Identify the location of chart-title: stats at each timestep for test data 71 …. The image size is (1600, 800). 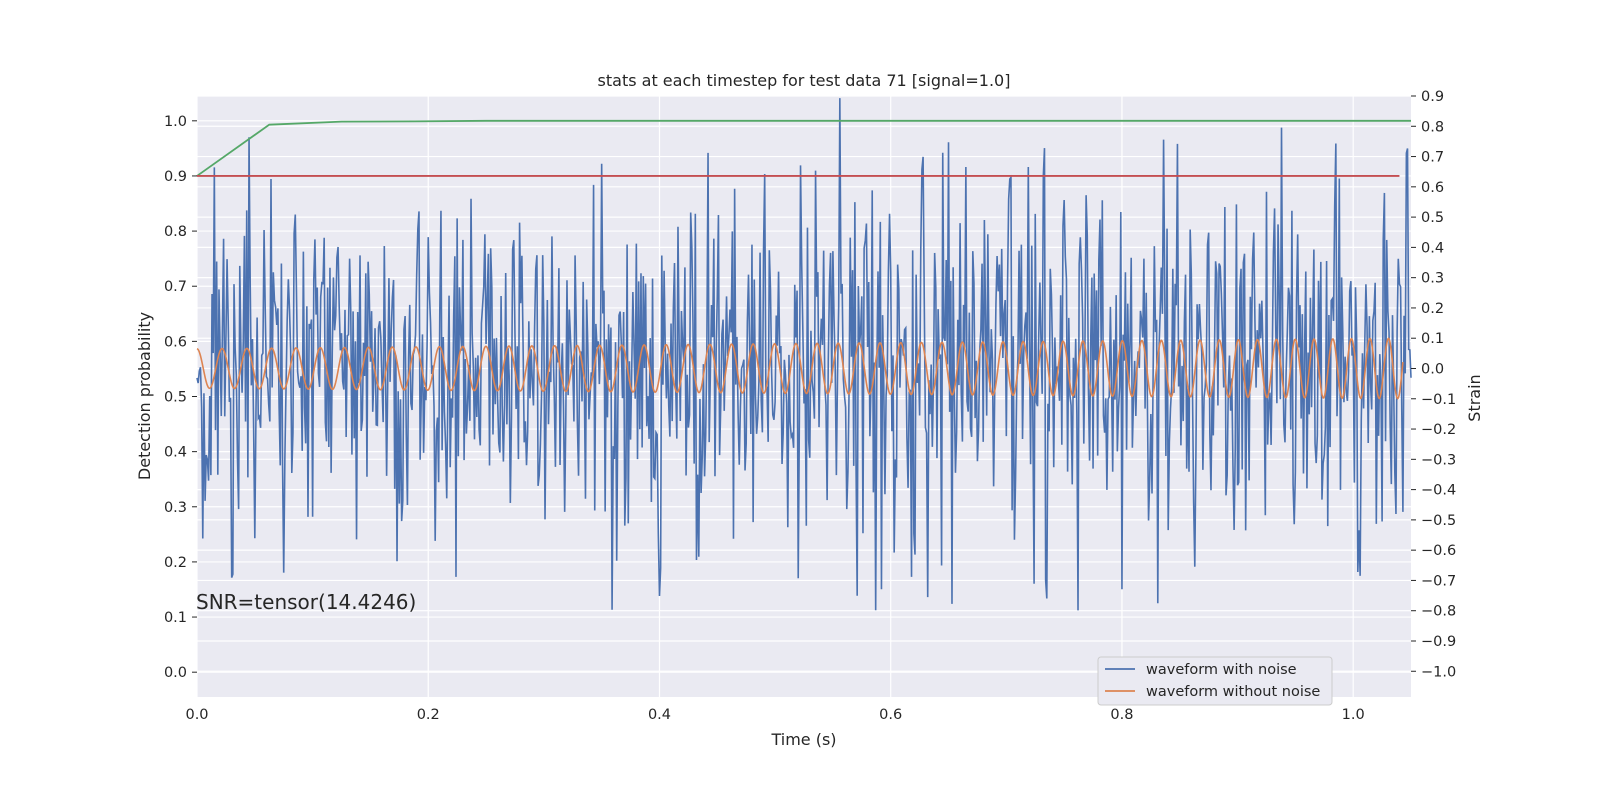
(804, 80).